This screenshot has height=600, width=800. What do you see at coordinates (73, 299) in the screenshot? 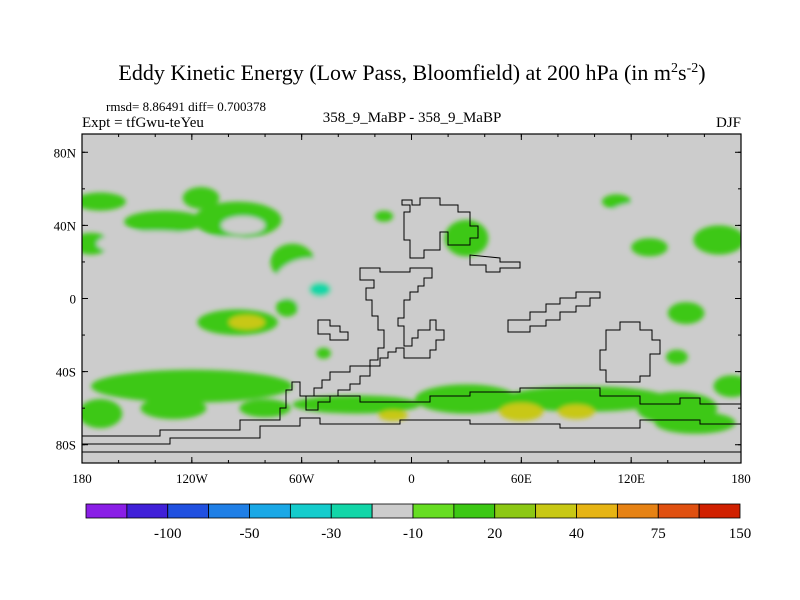
I see `y-tick-label-2: 0` at bounding box center [73, 299].